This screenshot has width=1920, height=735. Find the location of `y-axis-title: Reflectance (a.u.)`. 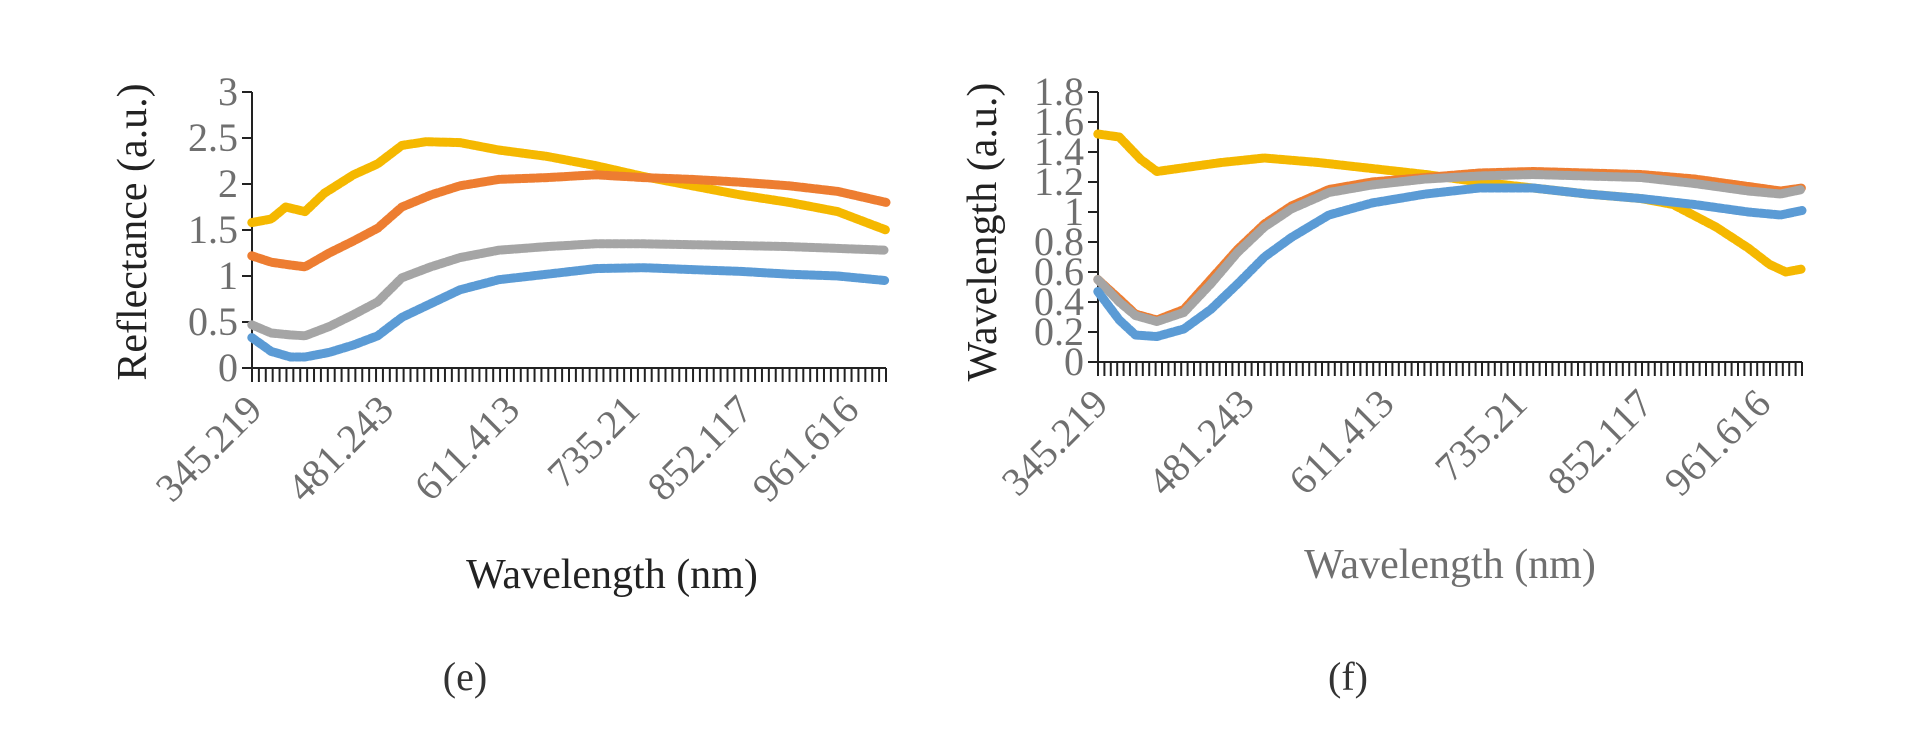

y-axis-title: Reflectance (a.u.) is located at coordinates (133, 231).